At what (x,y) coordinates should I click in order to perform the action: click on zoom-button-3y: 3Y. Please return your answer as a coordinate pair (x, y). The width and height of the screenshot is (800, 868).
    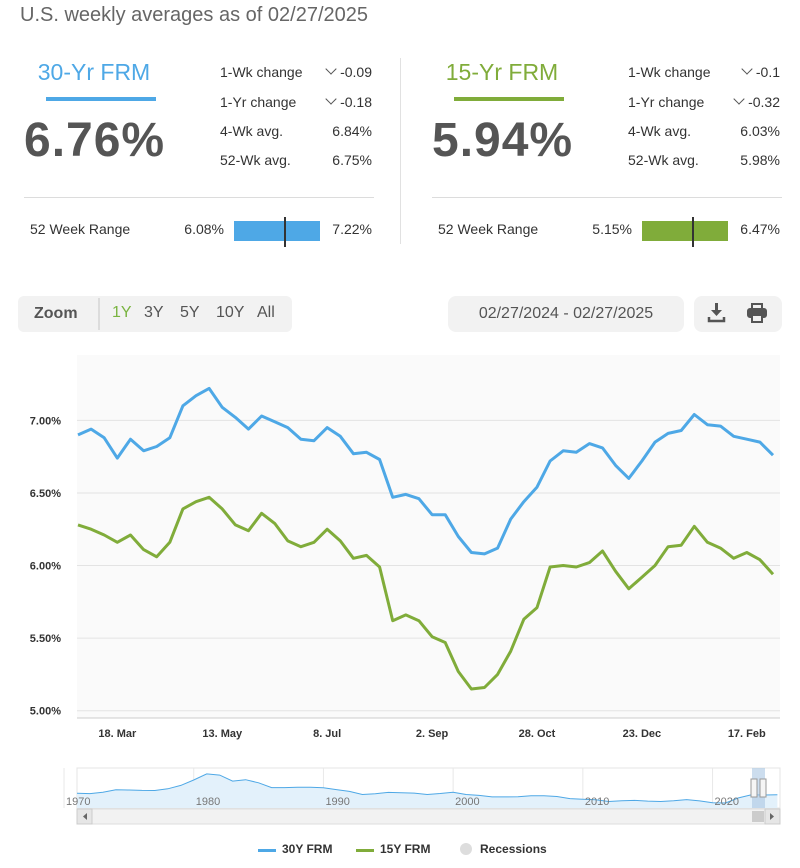
    Looking at the image, I should click on (154, 312).